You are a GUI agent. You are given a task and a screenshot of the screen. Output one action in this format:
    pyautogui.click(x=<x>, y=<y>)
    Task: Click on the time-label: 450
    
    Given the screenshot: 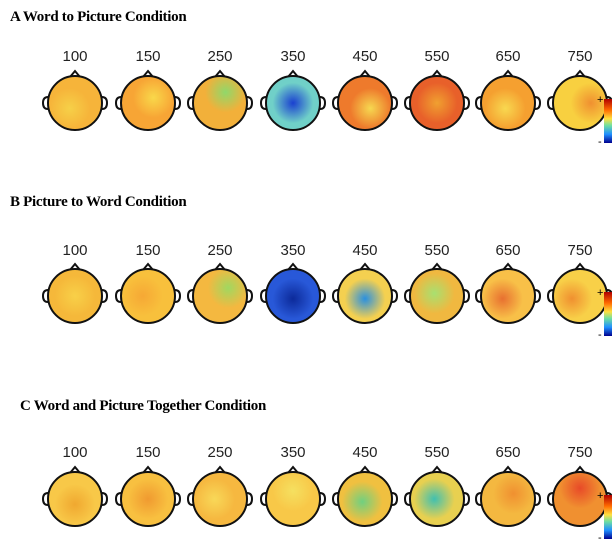 What is the action you would take?
    pyautogui.click(x=364, y=250)
    